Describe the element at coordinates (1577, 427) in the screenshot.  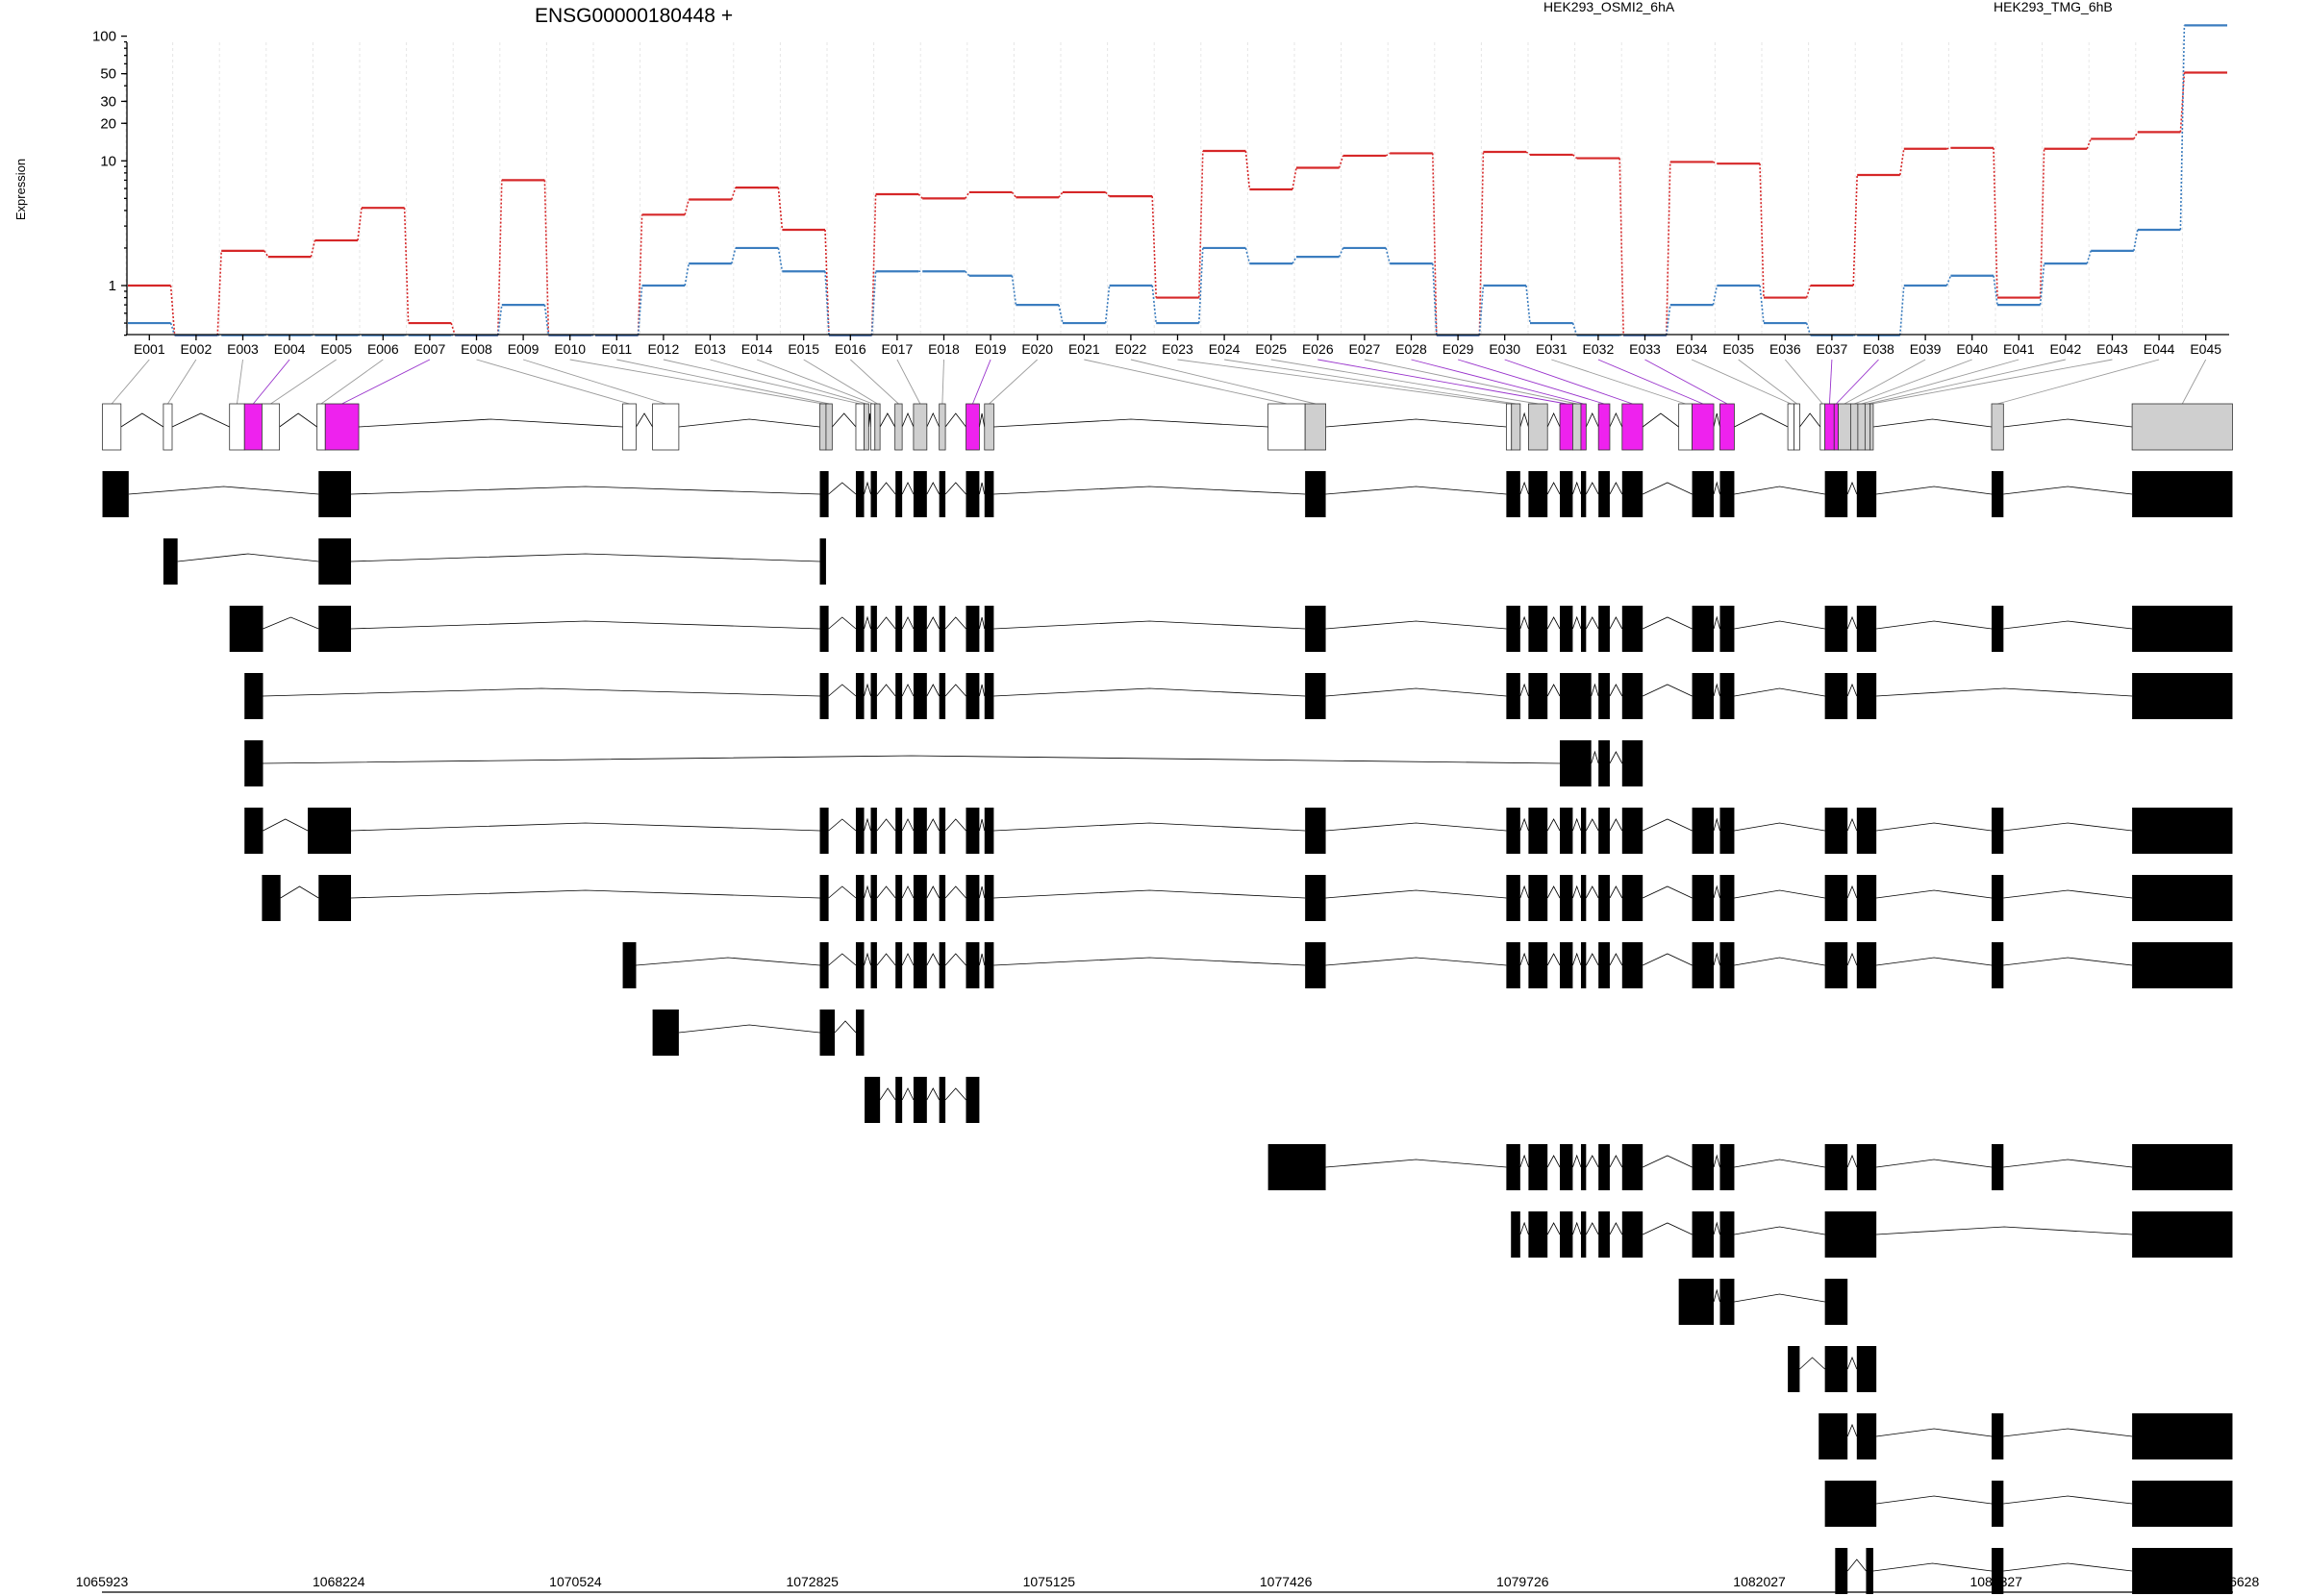
I see `model-exon-e027` at that location.